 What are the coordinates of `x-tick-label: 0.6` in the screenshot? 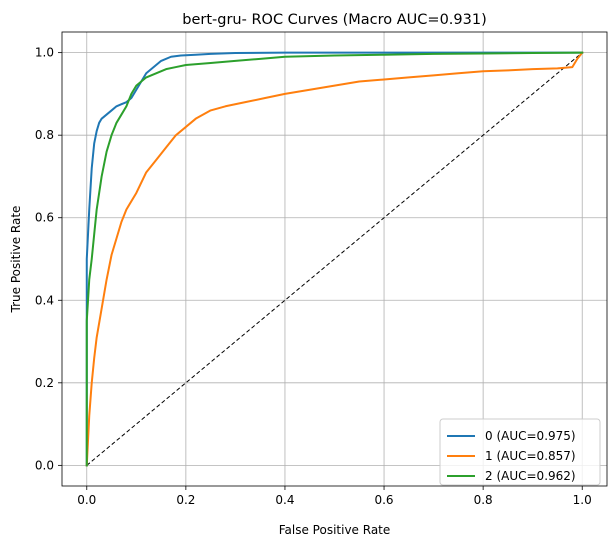 It's located at (383, 500).